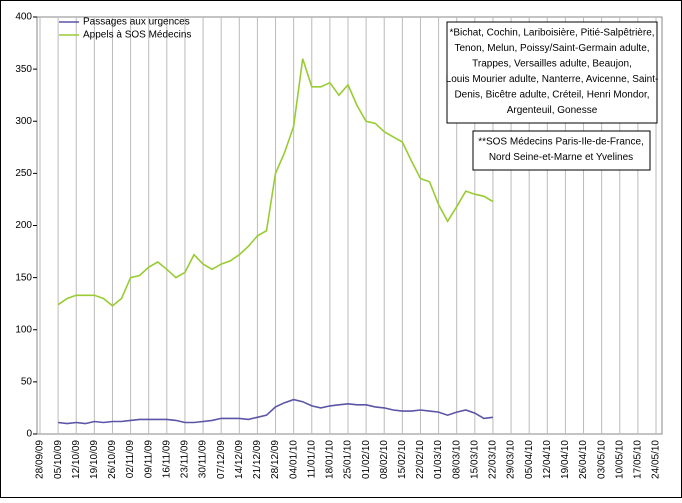 The height and width of the screenshot is (503, 682). What do you see at coordinates (23, 69) in the screenshot?
I see `y-tick-label: 350` at bounding box center [23, 69].